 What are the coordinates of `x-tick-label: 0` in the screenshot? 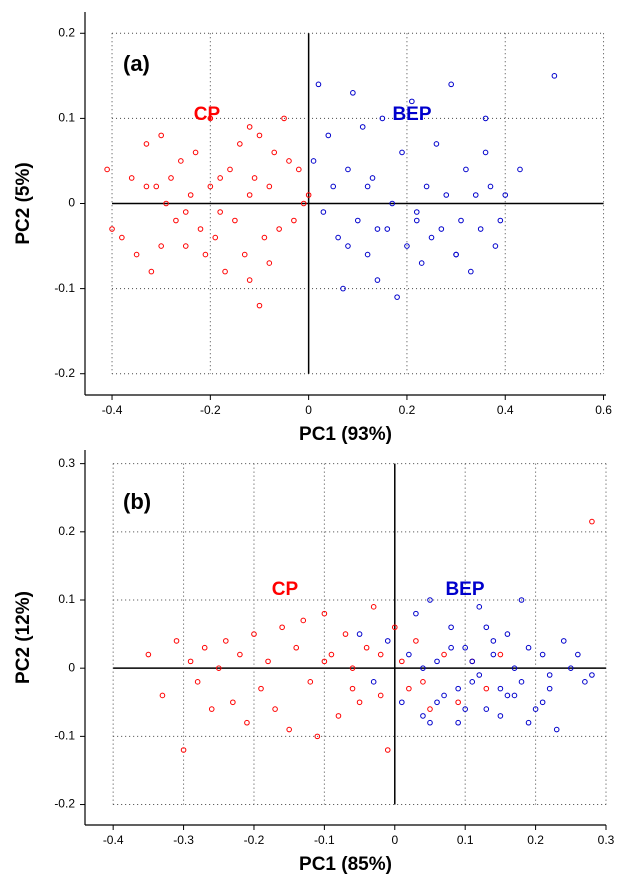 It's located at (394, 840).